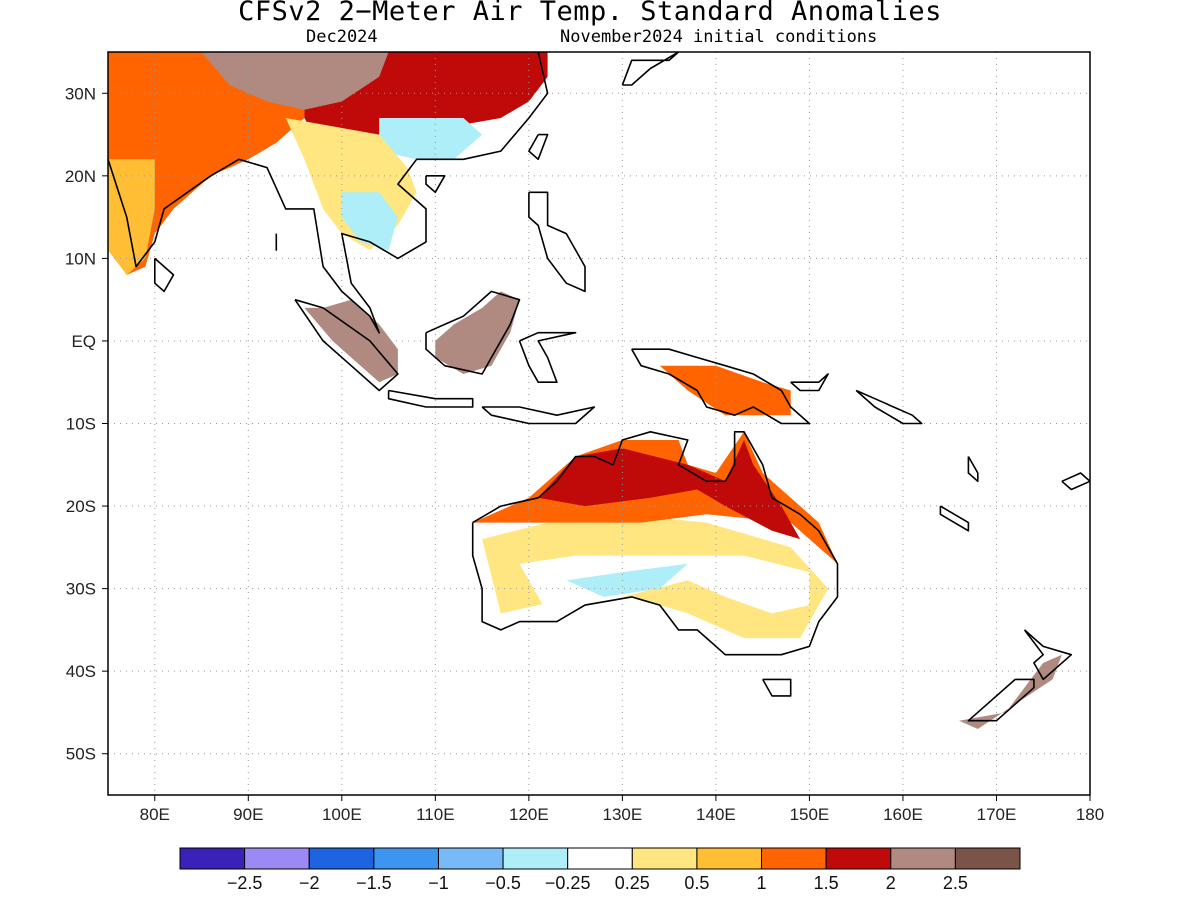 This screenshot has height=900, width=1200. What do you see at coordinates (309, 883) in the screenshot?
I see `colorbar-label: −2` at bounding box center [309, 883].